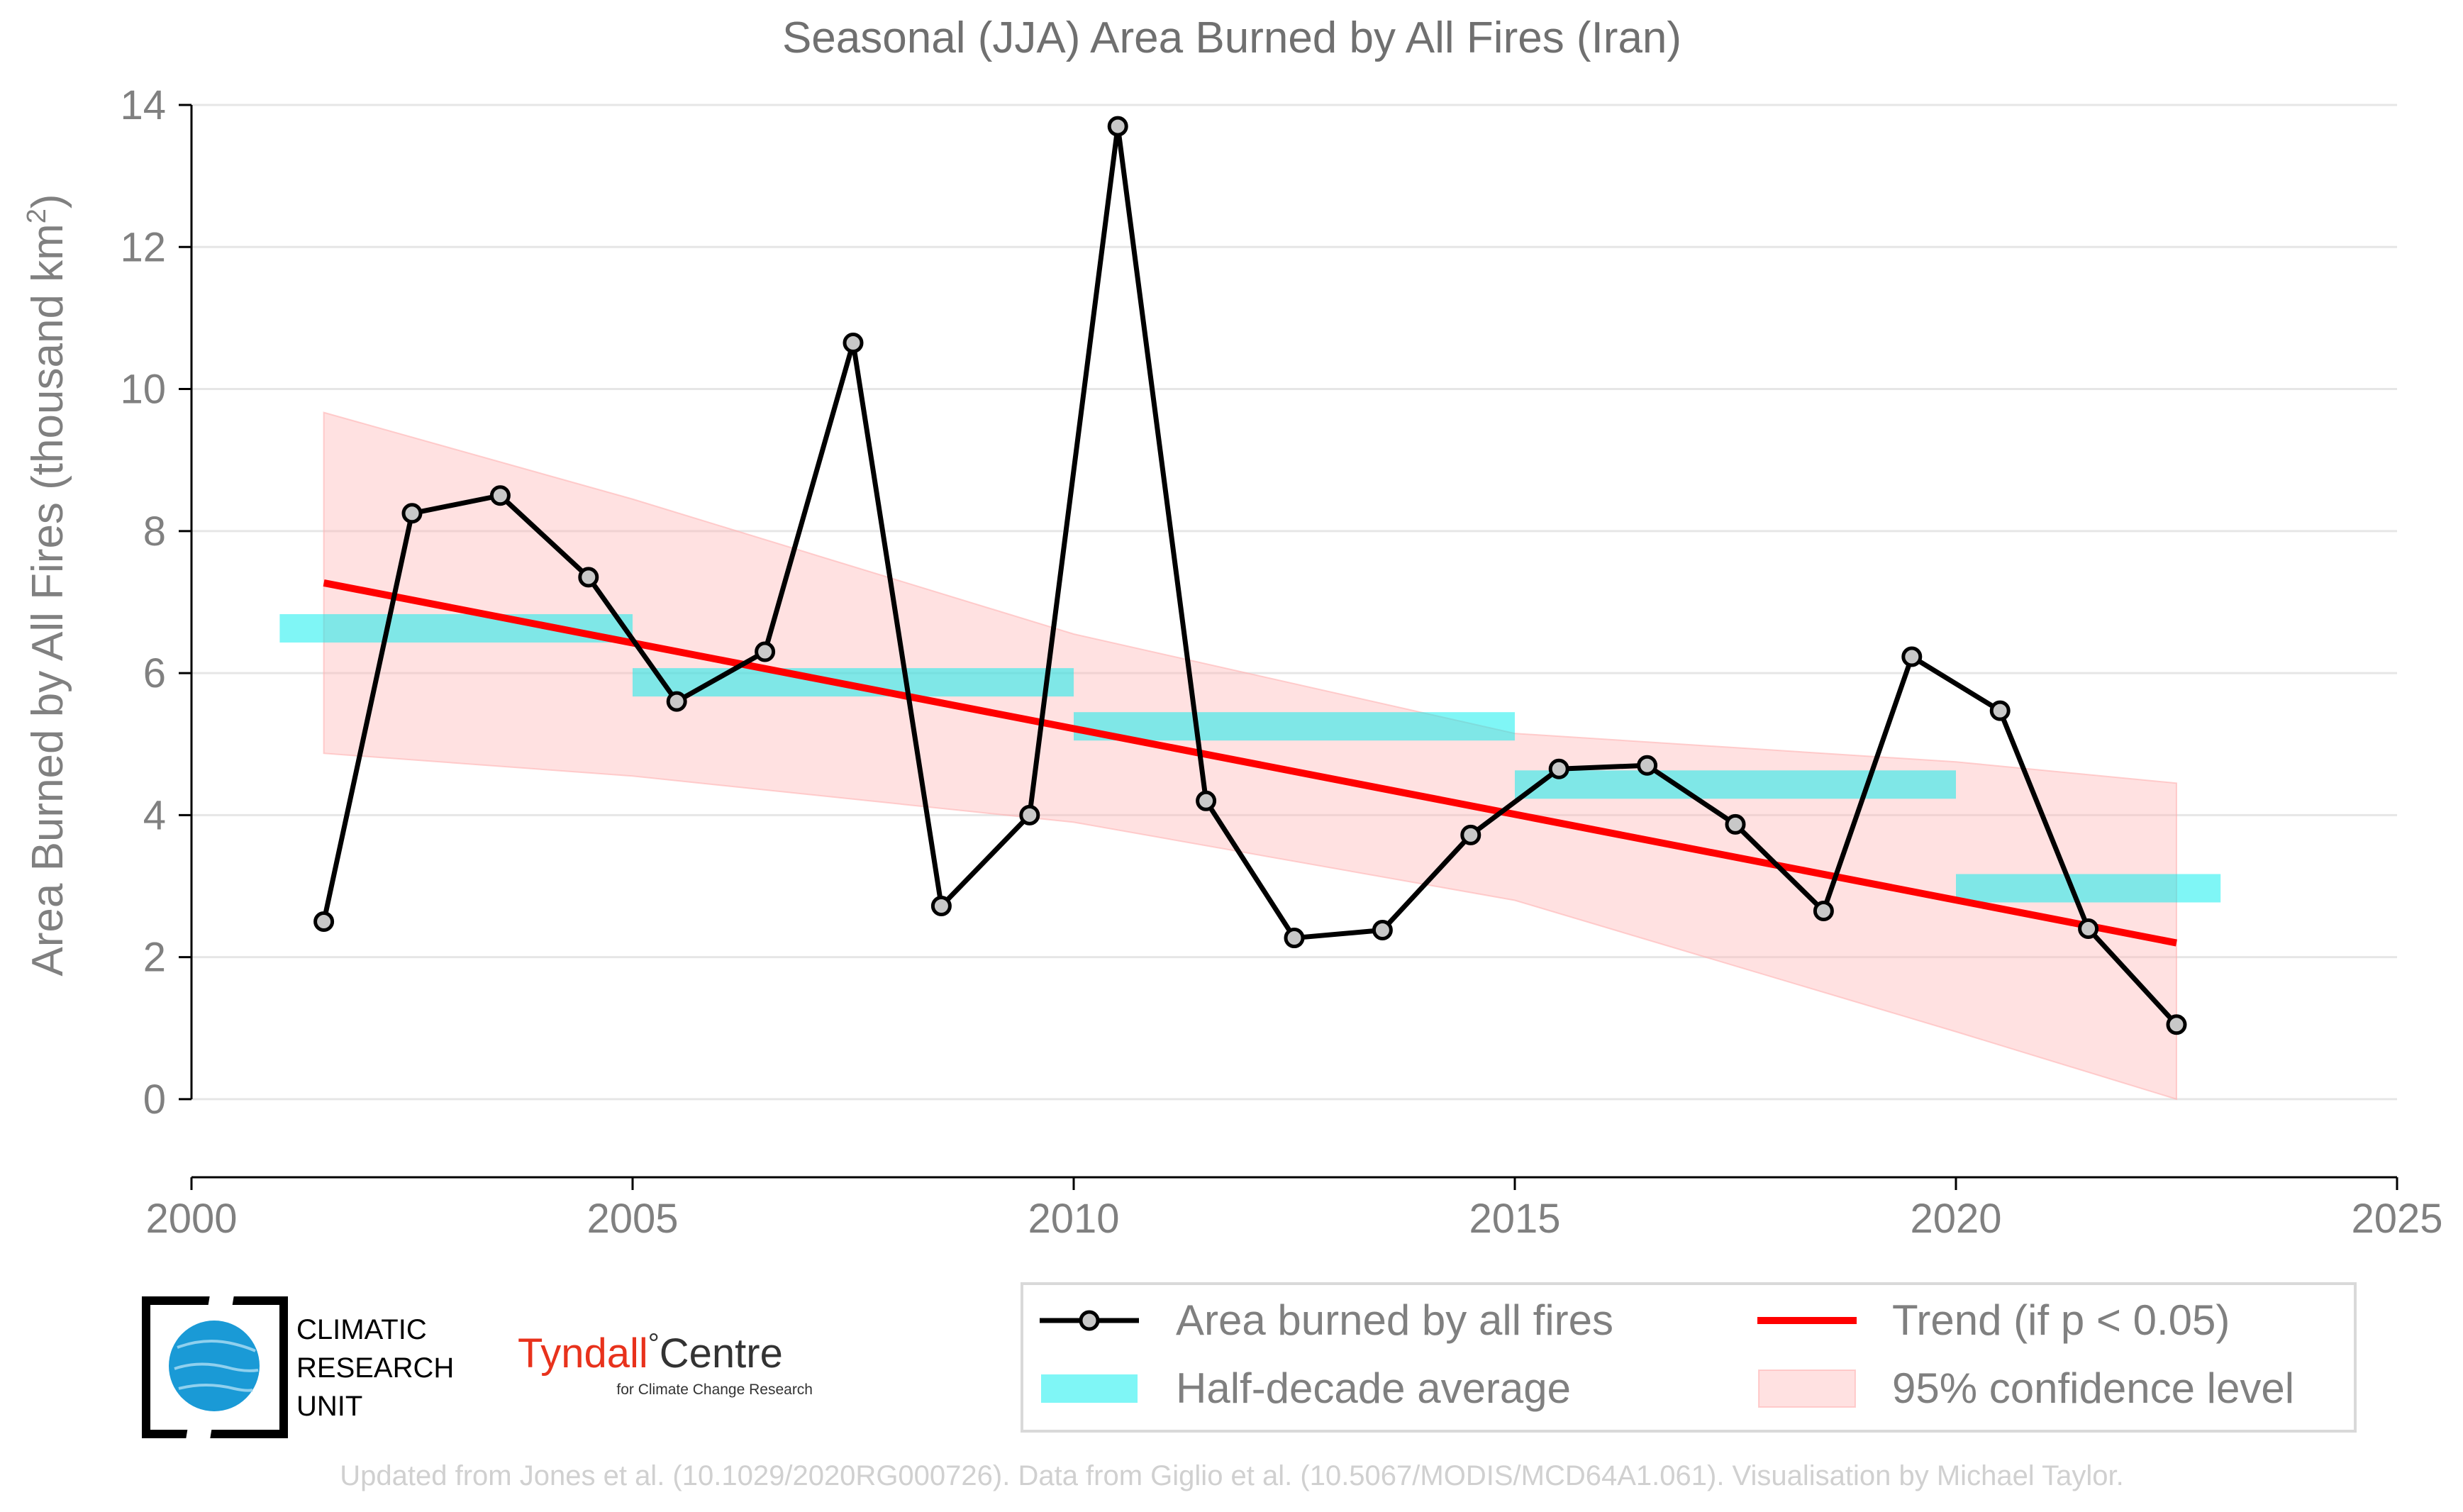 This screenshot has height=1512, width=2463. What do you see at coordinates (155, 531) in the screenshot?
I see `y-tick-label: 8` at bounding box center [155, 531].